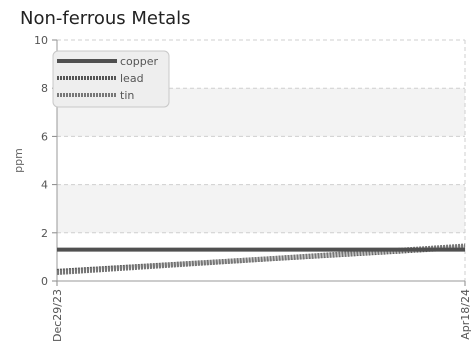  I want to click on chart-title: Non-ferrous Metals, so click(105, 18).